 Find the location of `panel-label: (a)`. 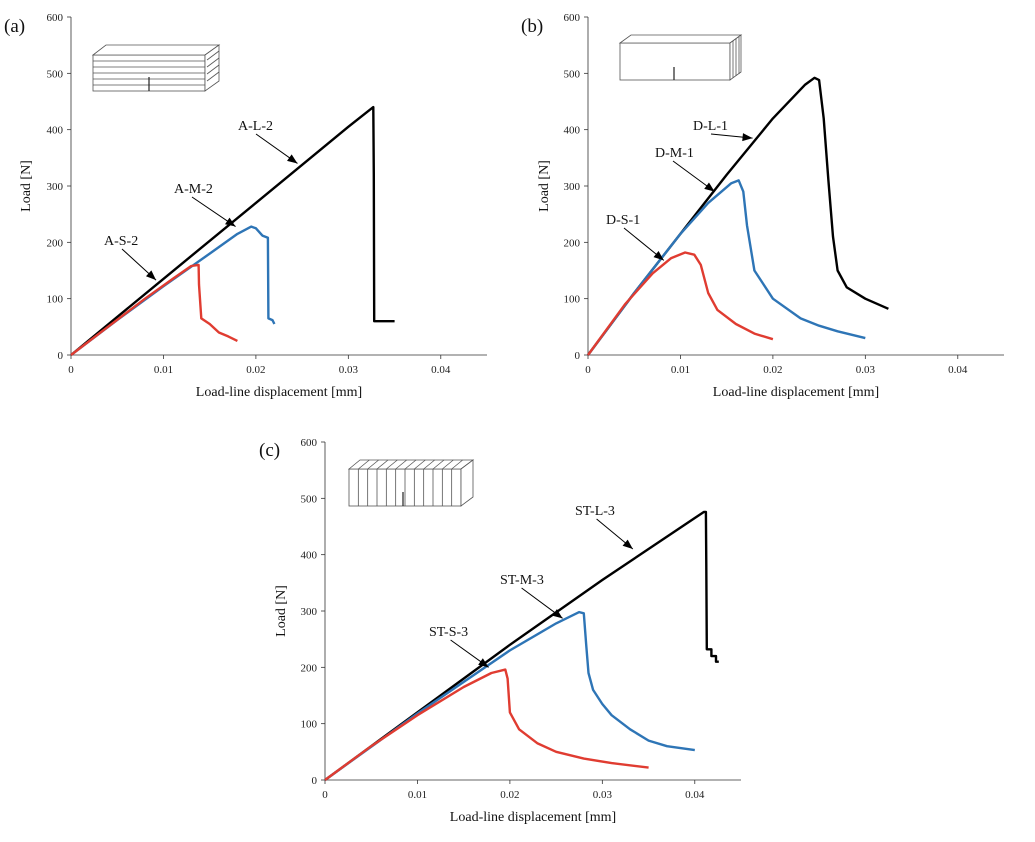

panel-label: (a) is located at coordinates (14, 26).